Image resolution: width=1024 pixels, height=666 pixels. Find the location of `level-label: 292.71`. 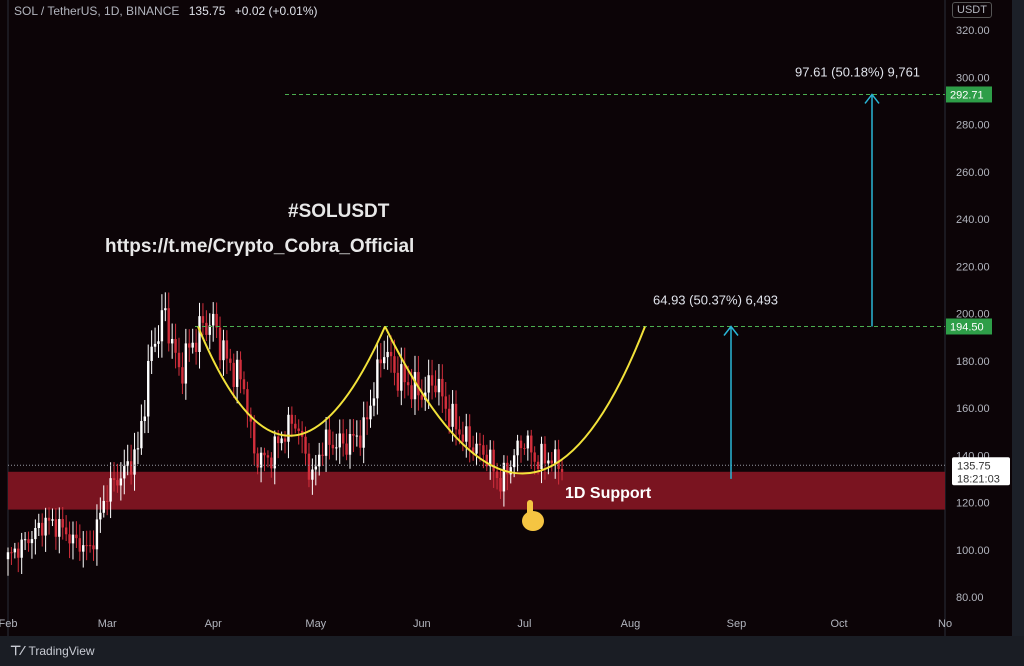

level-label: 292.71 is located at coordinates (967, 95).